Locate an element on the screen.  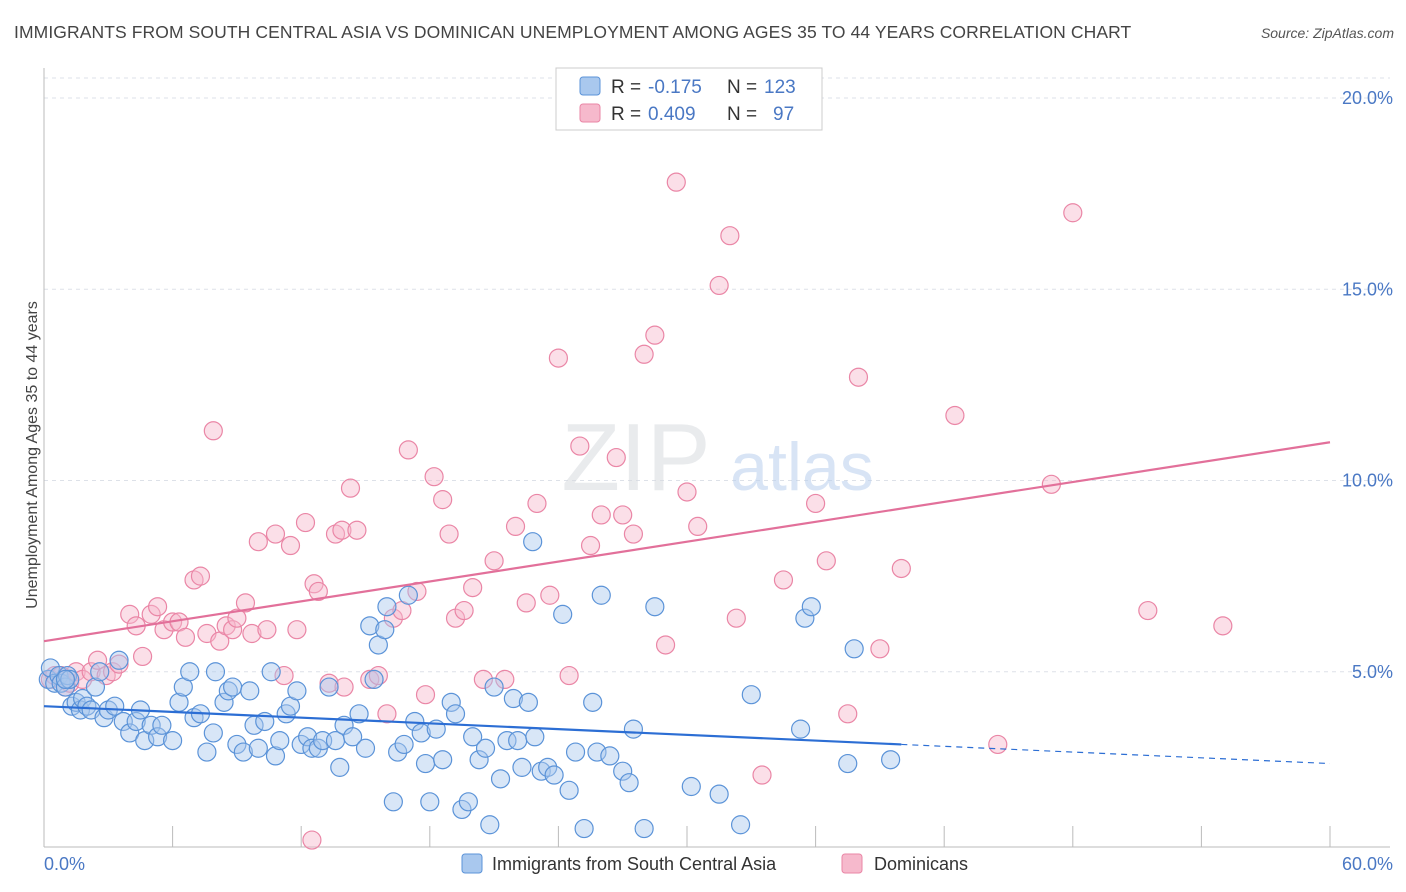
series-label-blue: Immigrants from South Central Asia is located at coordinates (634, 864).